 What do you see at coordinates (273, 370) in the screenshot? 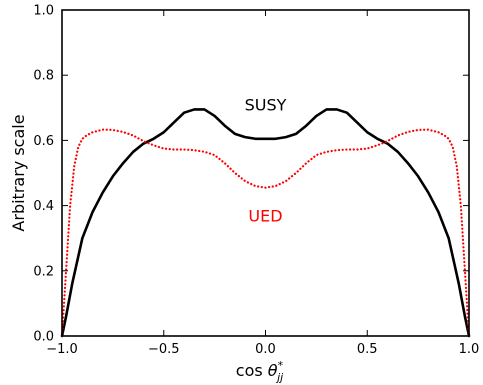
I see `x-axis-title-symbol: θ` at bounding box center [273, 370].